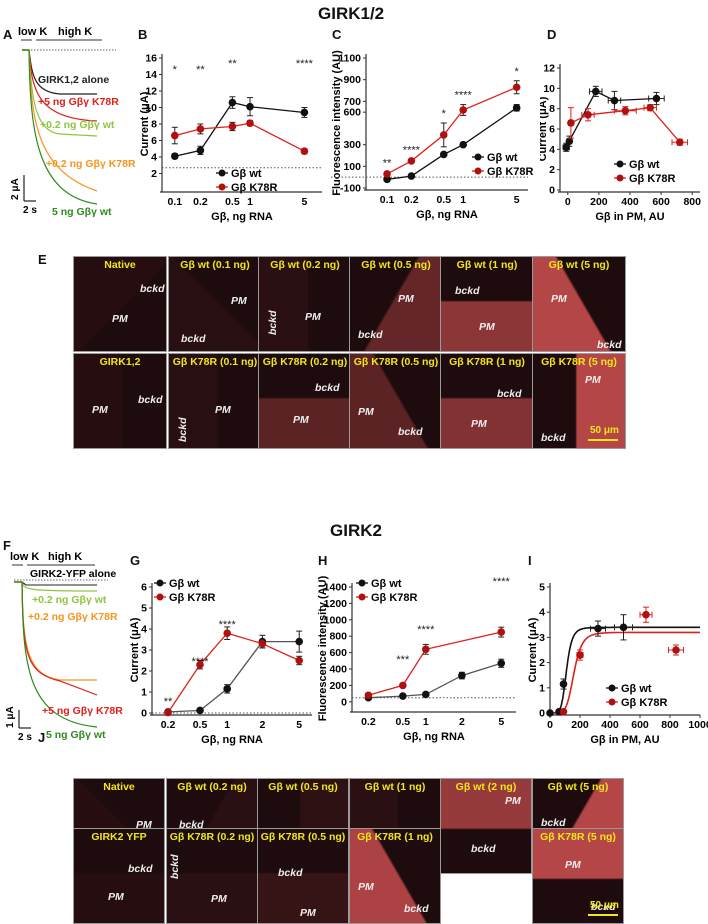 The width and height of the screenshot is (708, 924). I want to click on micrograph-title: Gβ K78R (0.5 ng), so click(303, 837).